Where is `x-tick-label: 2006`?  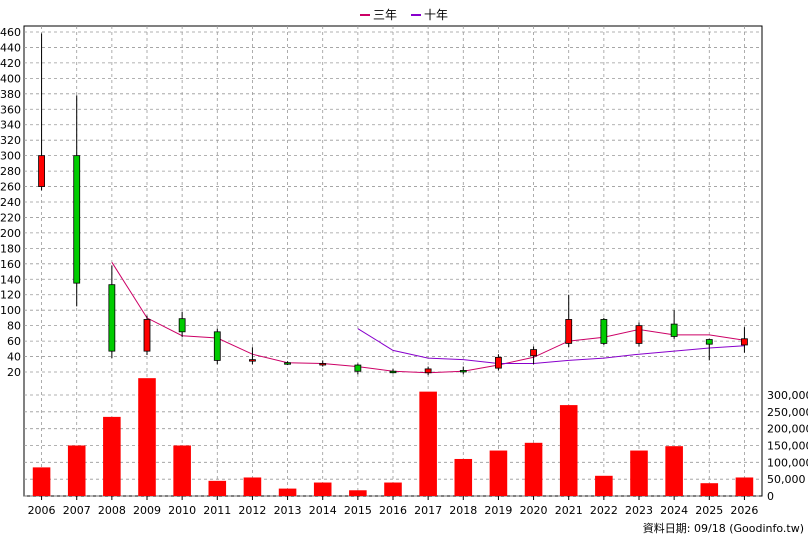
x-tick-label: 2006 is located at coordinates (42, 510).